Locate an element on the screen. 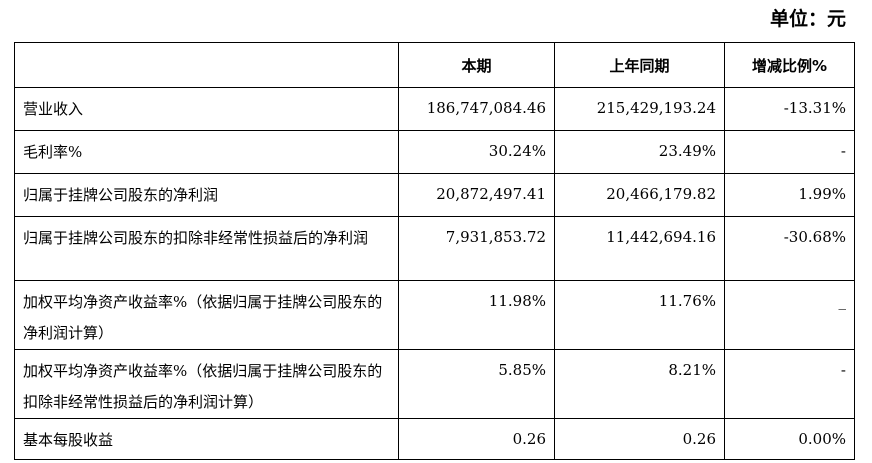 The image size is (872, 463). prior-value: 11.76% is located at coordinates (639, 315).